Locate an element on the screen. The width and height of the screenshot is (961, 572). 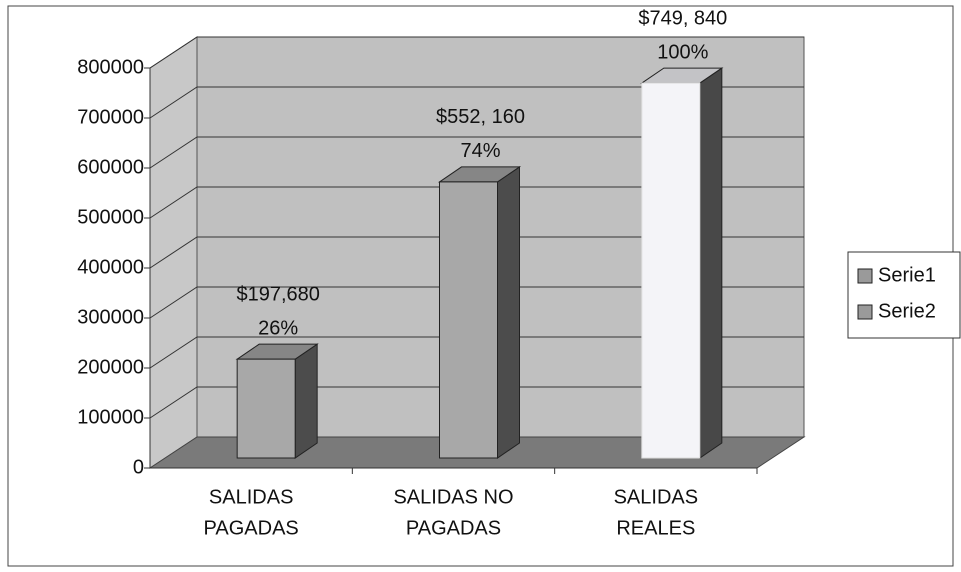
data-label-percent: 100% is located at coordinates (682, 52).